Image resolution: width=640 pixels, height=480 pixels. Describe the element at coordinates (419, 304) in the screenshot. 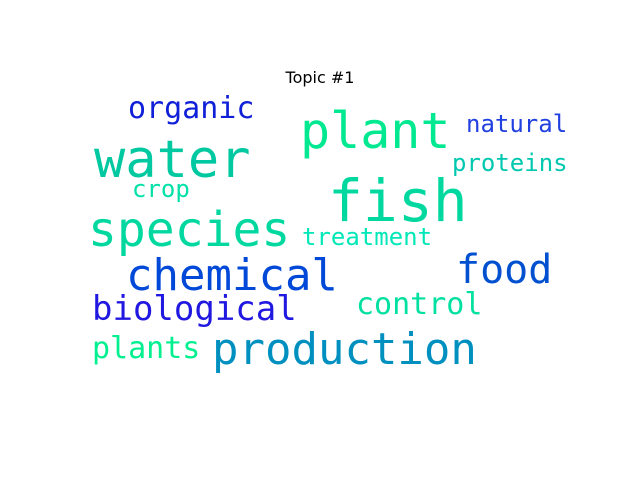

I see `word-control: control` at that location.